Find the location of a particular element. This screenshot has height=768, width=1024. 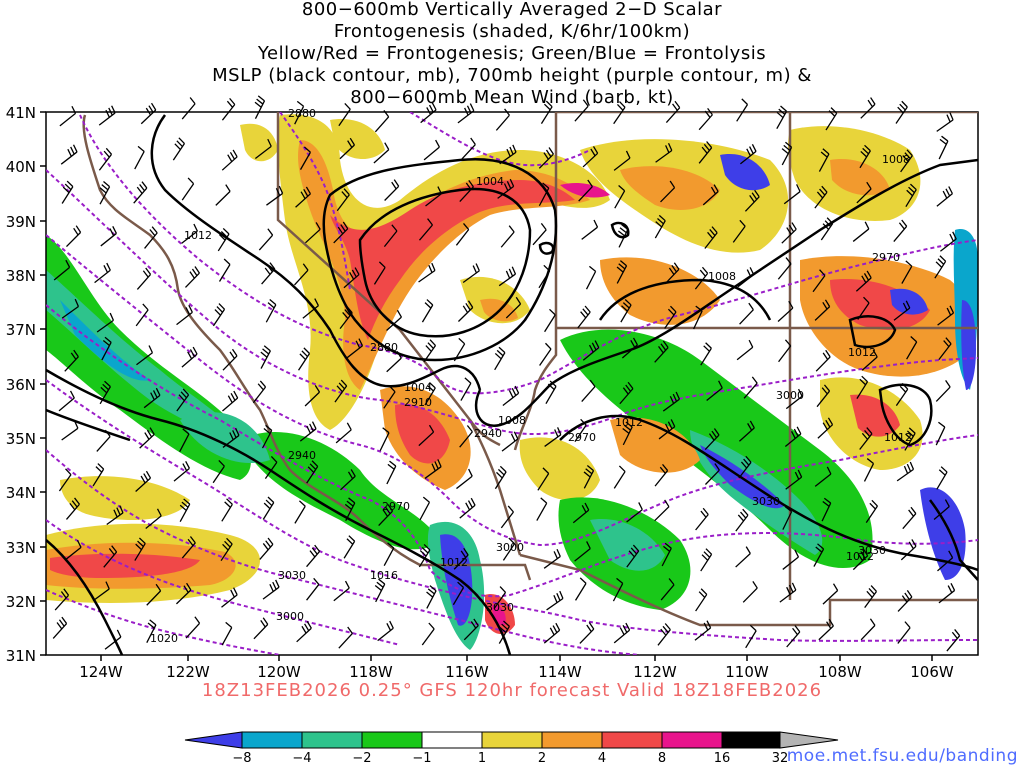

lon-label: 122W is located at coordinates (188, 672).